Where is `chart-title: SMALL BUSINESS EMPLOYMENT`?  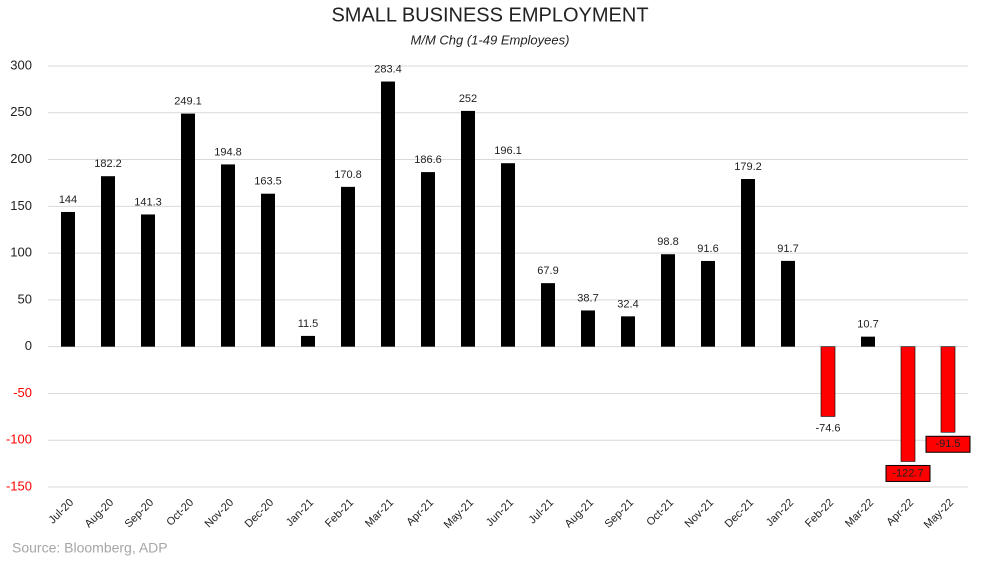
chart-title: SMALL BUSINESS EMPLOYMENT is located at coordinates (489, 15).